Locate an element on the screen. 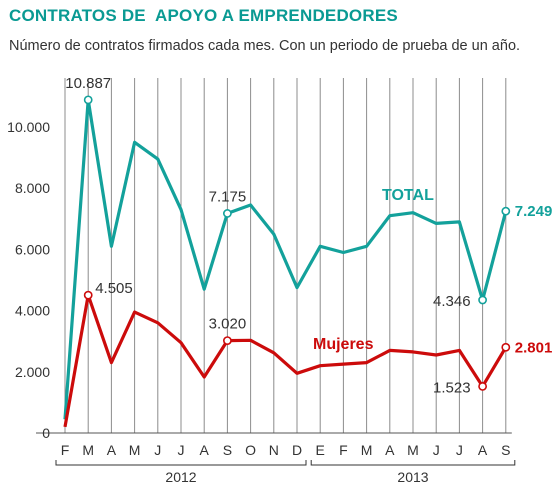 This screenshot has height=491, width=560. data-label: 4.346 is located at coordinates (452, 301).